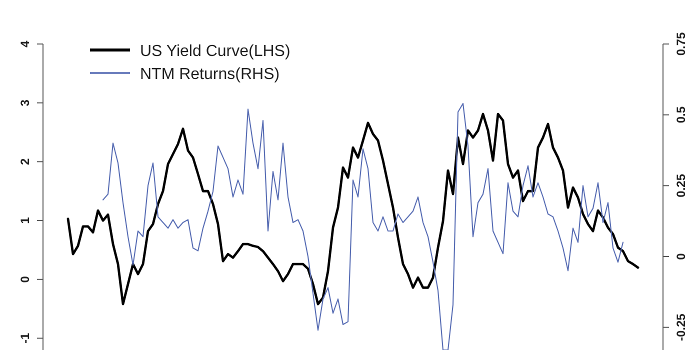  What do you see at coordinates (25, 102) in the screenshot?
I see `y-tick-label: 3` at bounding box center [25, 102].